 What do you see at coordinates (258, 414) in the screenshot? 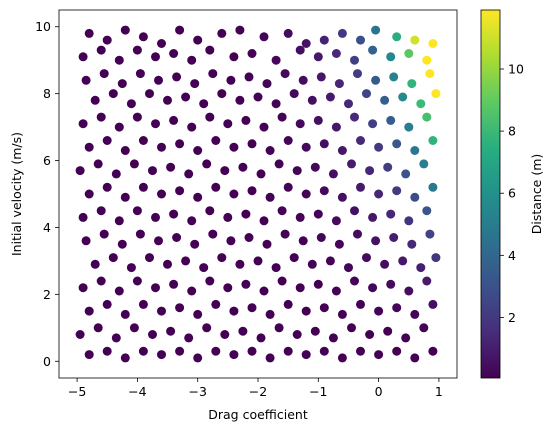
I see `x-axis-label: Drag coefficient` at bounding box center [258, 414].